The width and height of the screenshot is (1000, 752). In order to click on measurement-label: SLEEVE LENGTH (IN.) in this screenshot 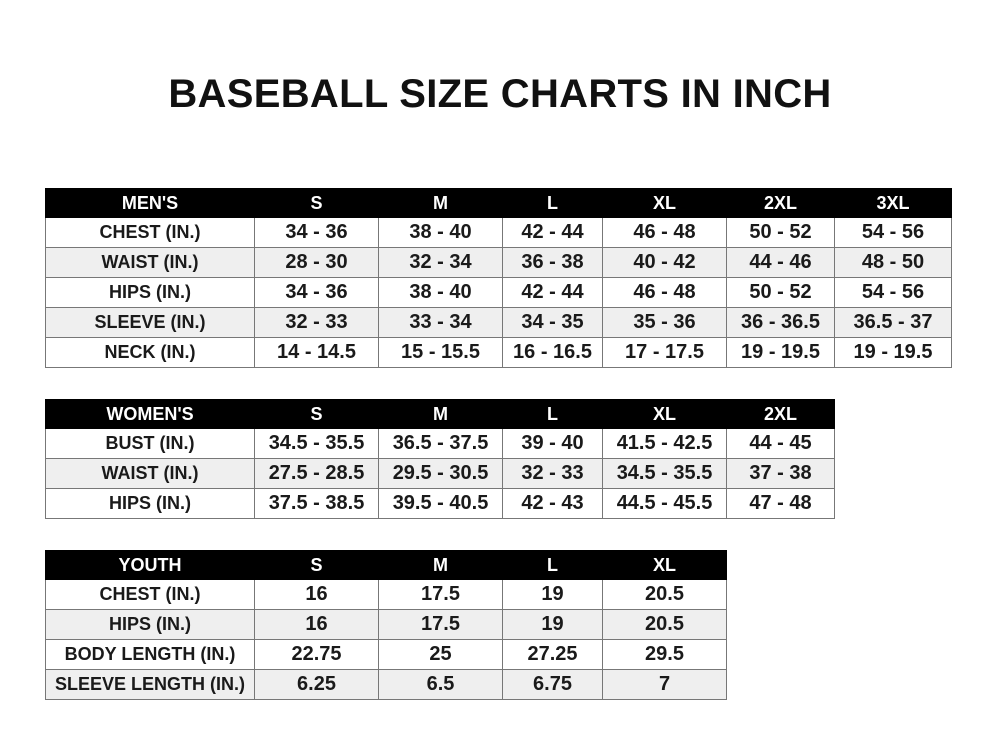, I will do `click(150, 684)`.